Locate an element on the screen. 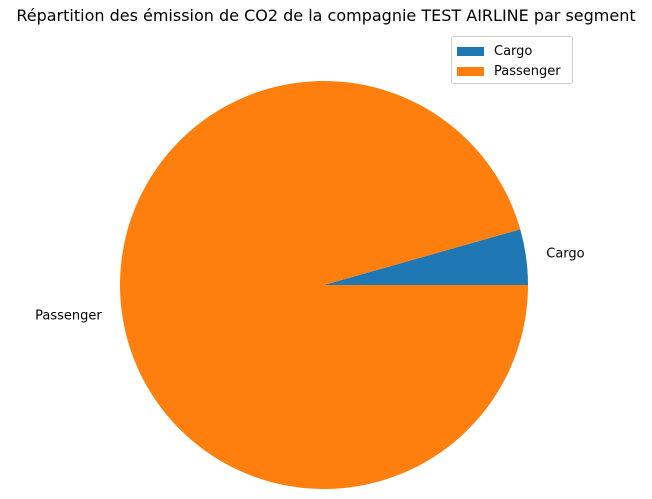 The height and width of the screenshot is (499, 652). slice-labels: Cargo Passenger is located at coordinates (310, 285).